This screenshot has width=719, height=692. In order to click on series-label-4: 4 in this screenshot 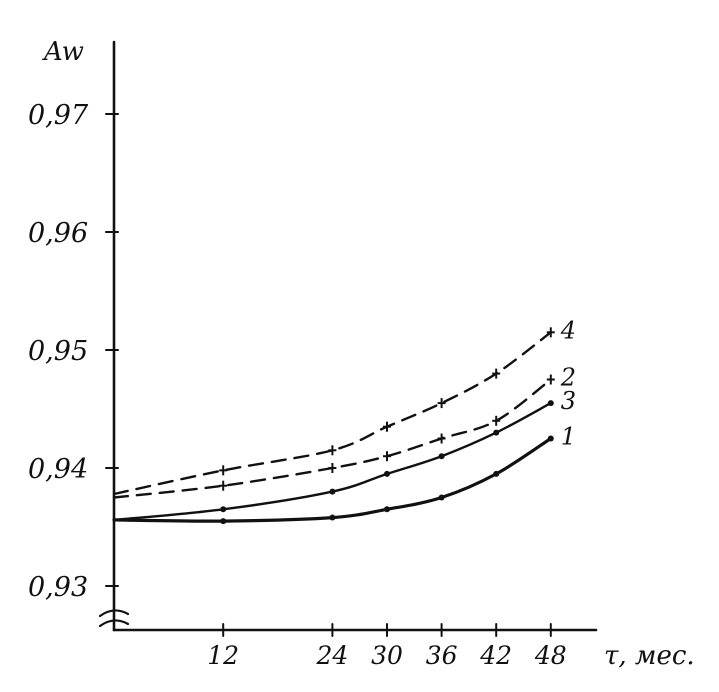, I will do `click(568, 330)`.